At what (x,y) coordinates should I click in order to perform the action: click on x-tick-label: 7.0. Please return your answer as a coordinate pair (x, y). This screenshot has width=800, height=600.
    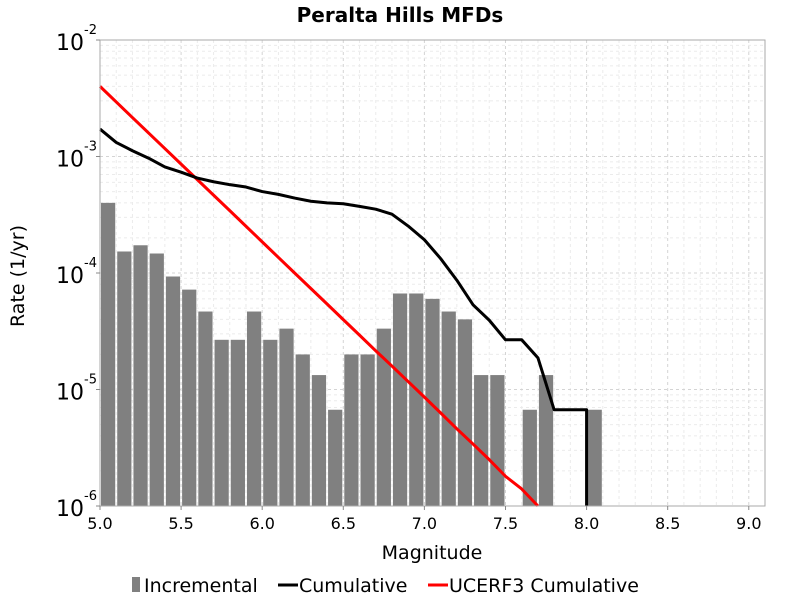
    Looking at the image, I should click on (424, 523).